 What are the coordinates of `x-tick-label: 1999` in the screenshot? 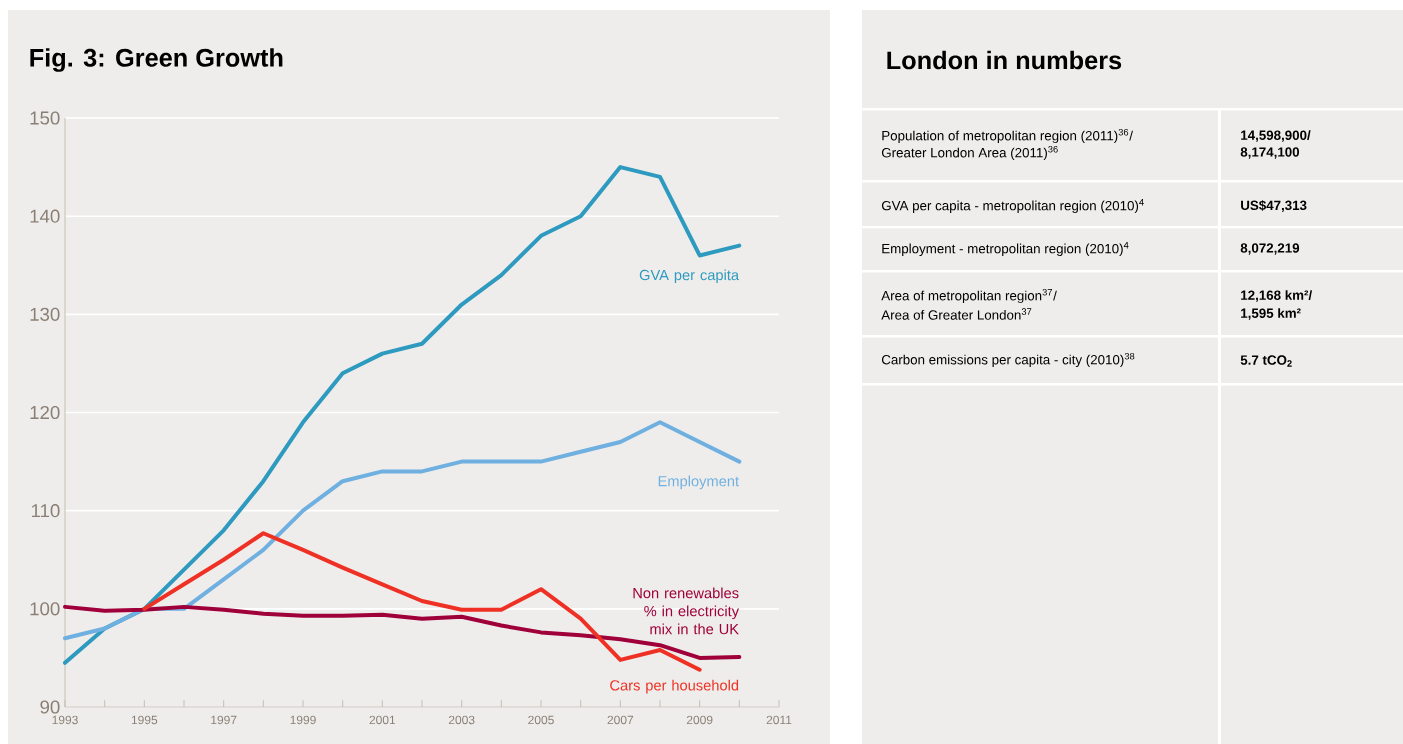 It's located at (303, 720).